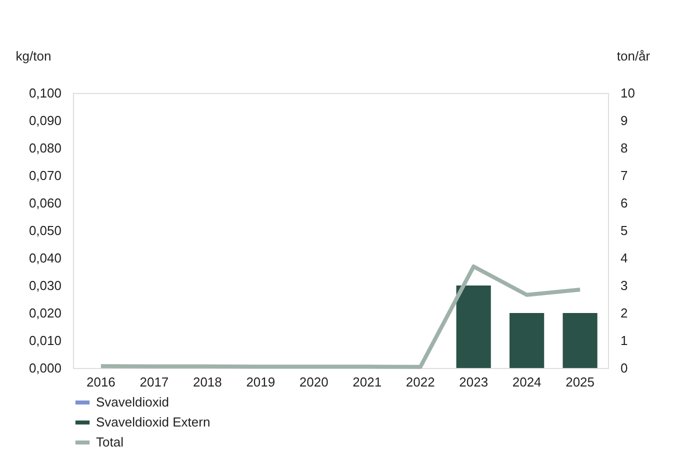 This screenshot has width=698, height=467. Describe the element at coordinates (207, 382) in the screenshot. I see `x-tick-label: 2018` at that location.